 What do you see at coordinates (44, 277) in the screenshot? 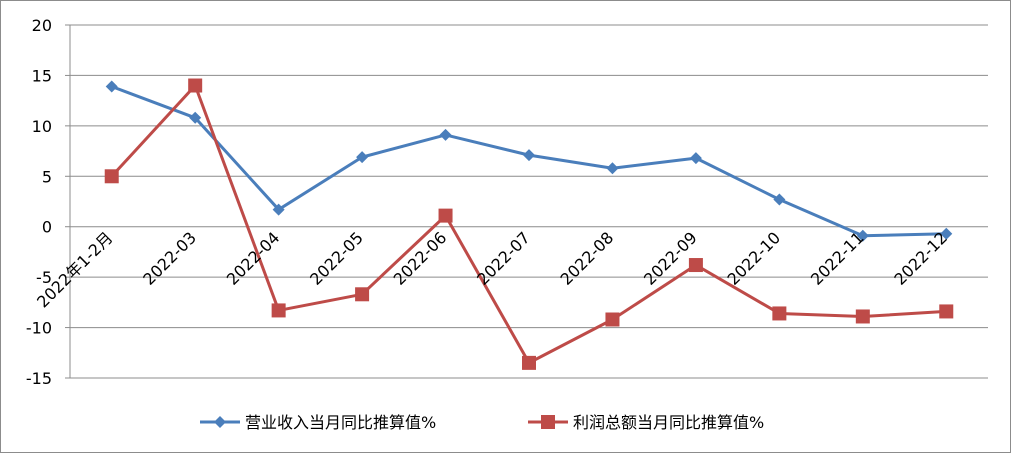
I see `y-tick-label: -5` at bounding box center [44, 277].